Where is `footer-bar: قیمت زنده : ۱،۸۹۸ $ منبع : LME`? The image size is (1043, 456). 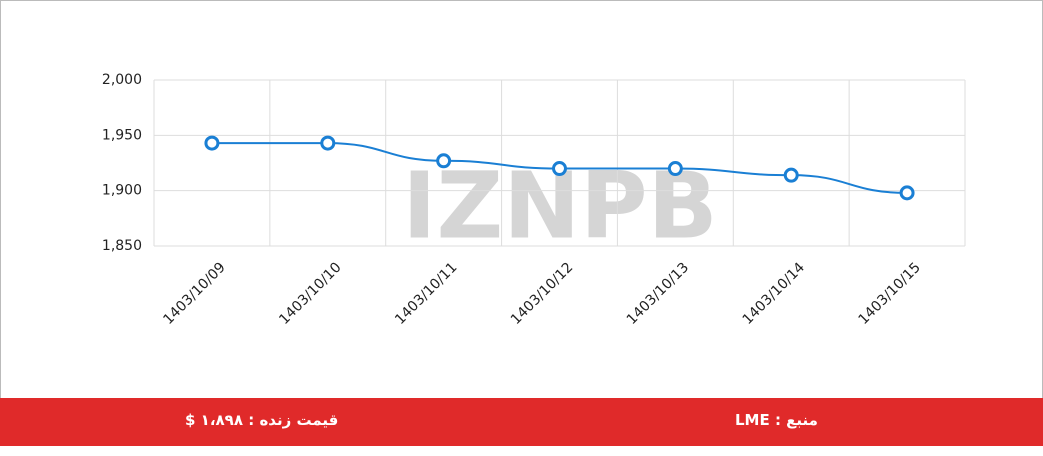 footer-bar: قیمت زنده : ۱،۸۹۸ $ منبع : LME is located at coordinates (521, 422).